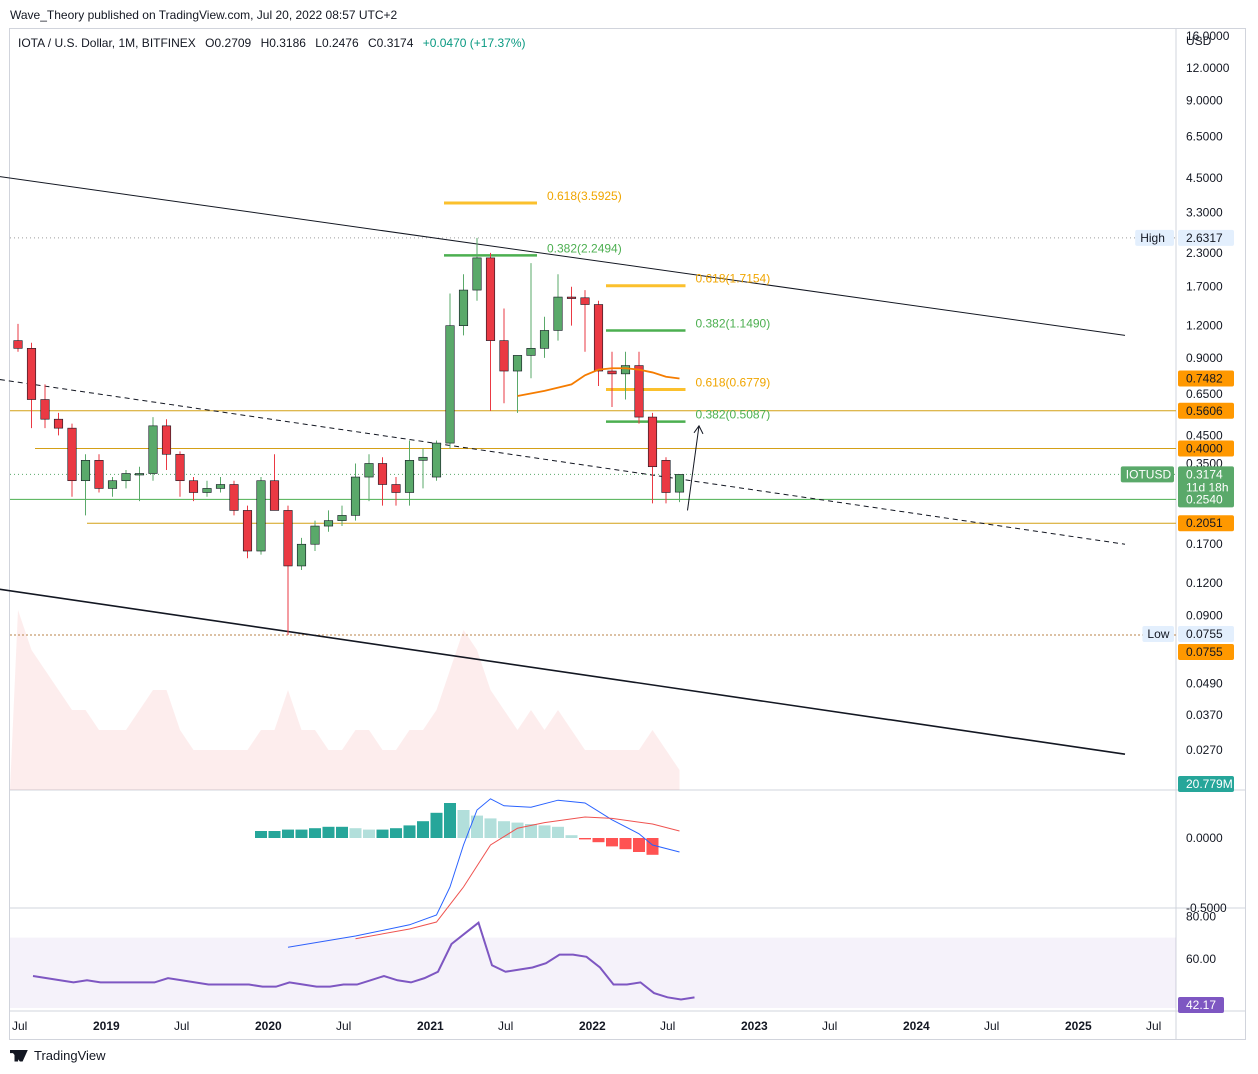 The height and width of the screenshot is (1074, 1258). I want to click on projection-arrow-head, so click(698, 429).